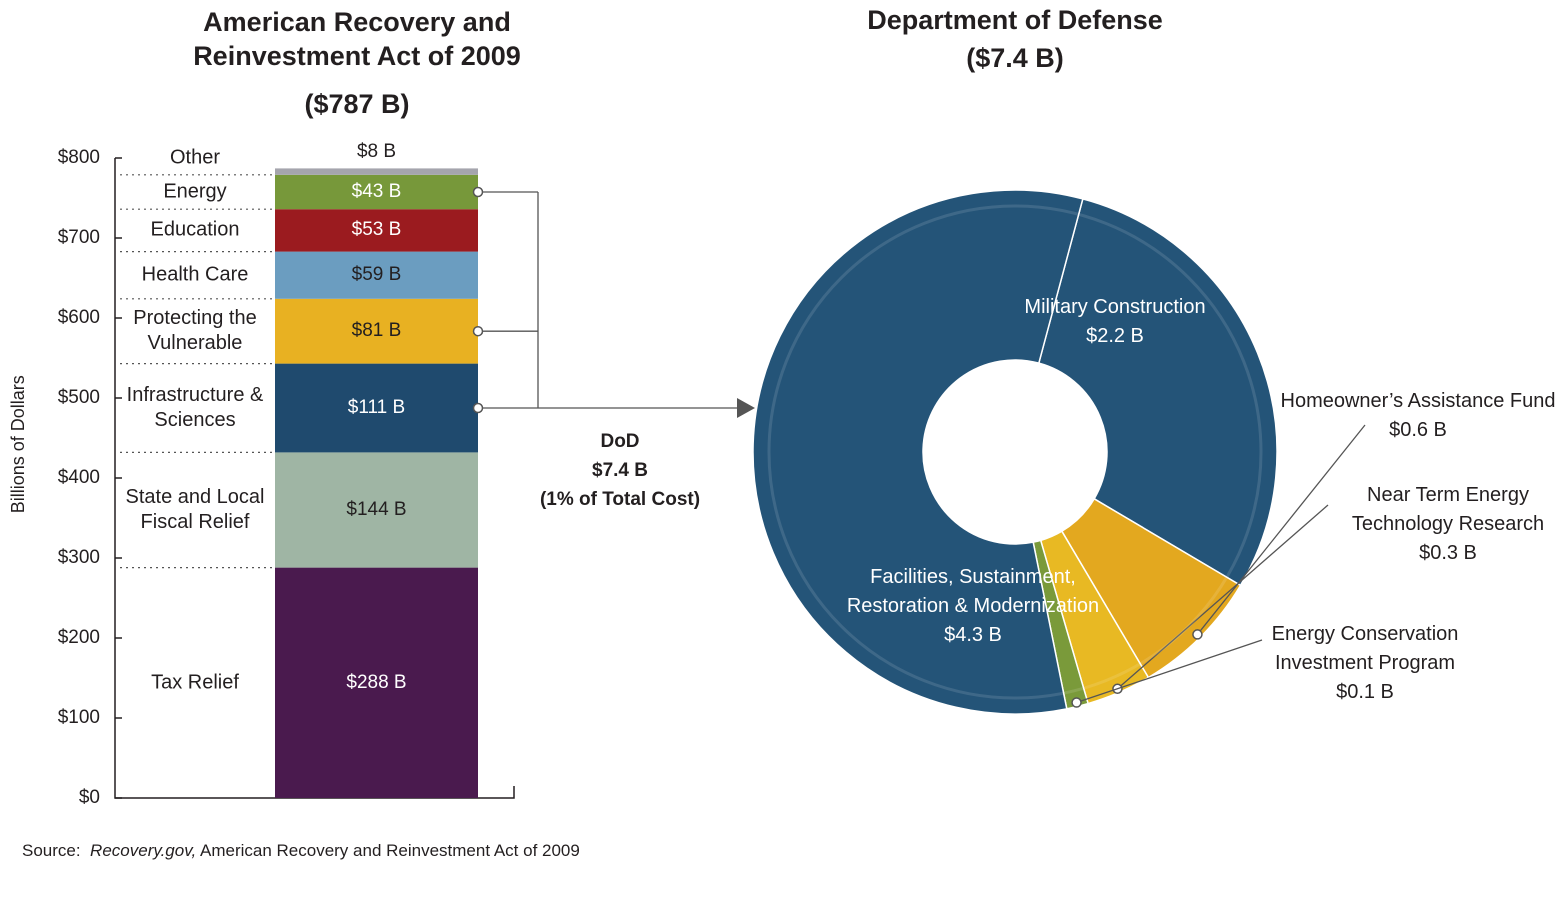 This screenshot has height=908, width=1566. I want to click on slice-value: $0.6 B, so click(1418, 430).